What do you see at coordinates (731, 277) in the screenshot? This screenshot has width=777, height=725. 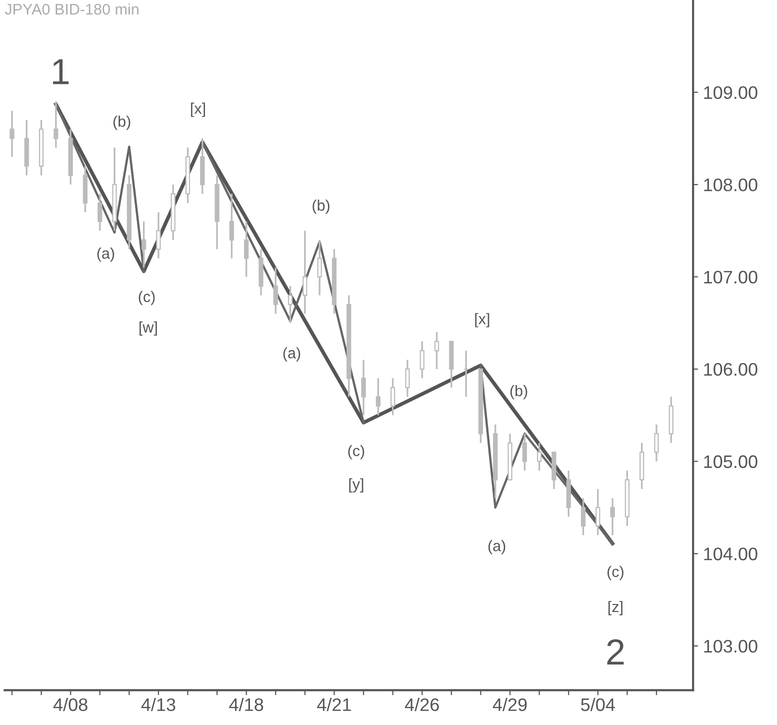 I see `y-tick-label: 107.00` at bounding box center [731, 277].